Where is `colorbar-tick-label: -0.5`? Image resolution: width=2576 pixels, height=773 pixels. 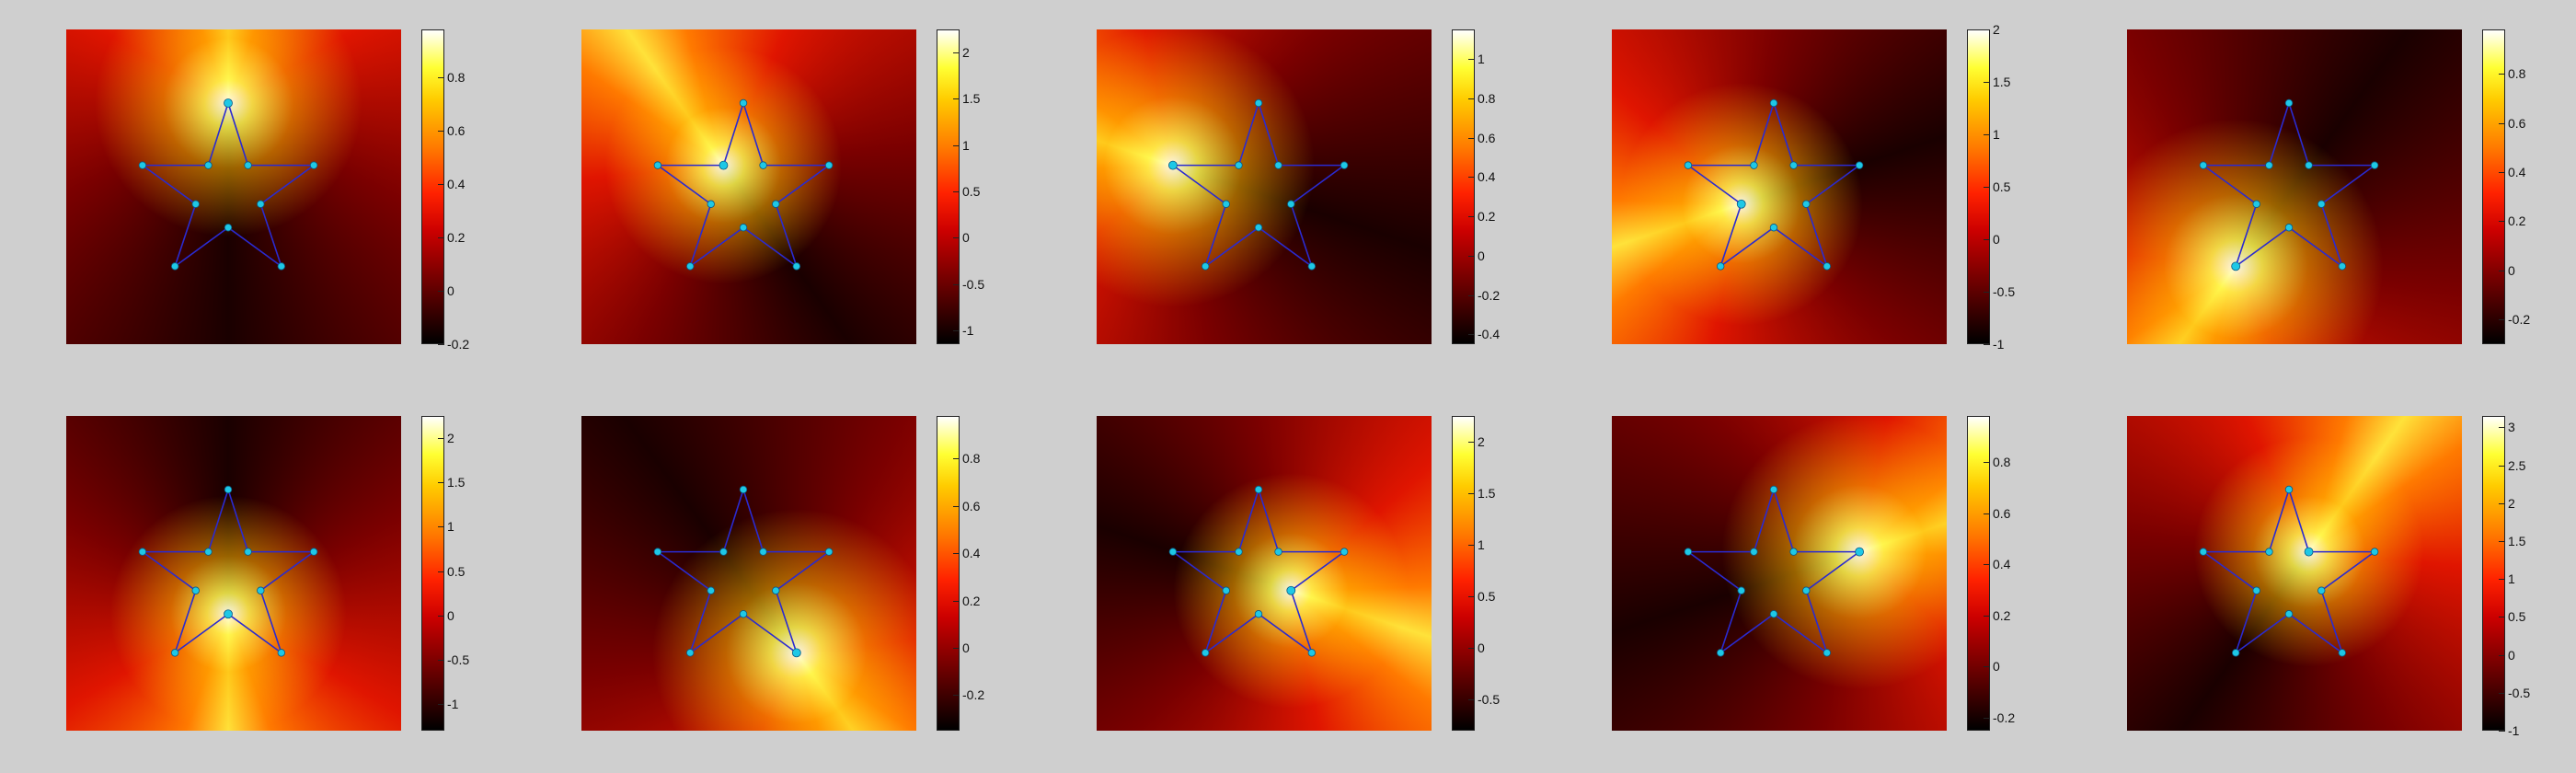 colorbar-tick-label: -0.5 is located at coordinates (458, 659).